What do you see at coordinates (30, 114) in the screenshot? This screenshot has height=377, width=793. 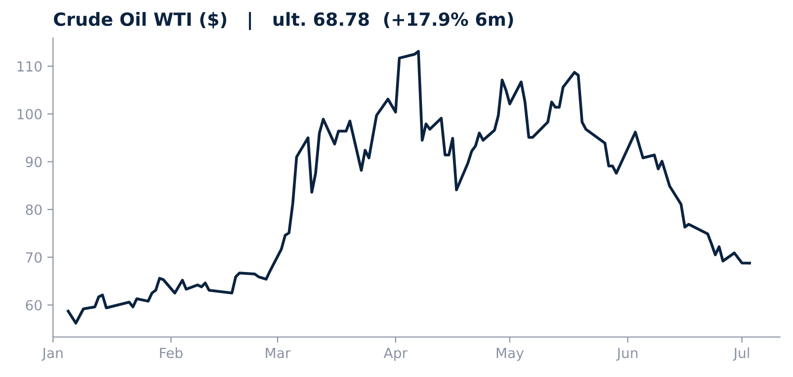 I see `y-tick-label: 100` at bounding box center [30, 114].